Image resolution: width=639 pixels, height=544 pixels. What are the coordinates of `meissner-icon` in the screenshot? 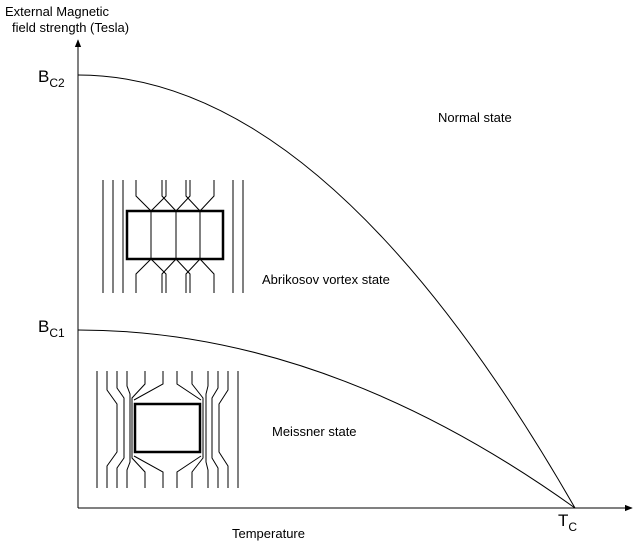 It's located at (167, 429).